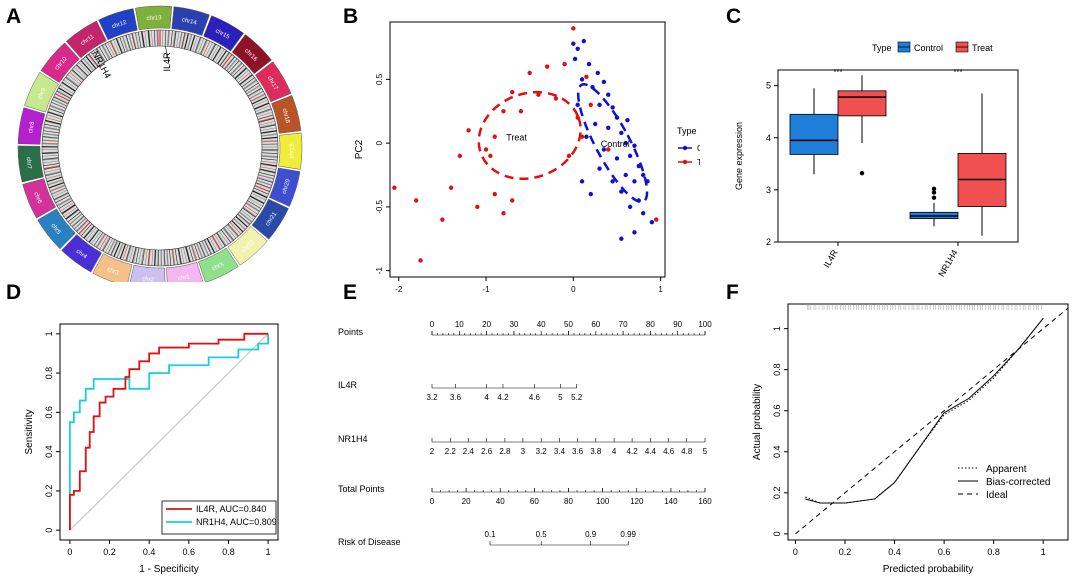 The height and width of the screenshot is (586, 1072). What do you see at coordinates (290, 151) in the screenshot?
I see `chromosome-segment-chr19` at bounding box center [290, 151].